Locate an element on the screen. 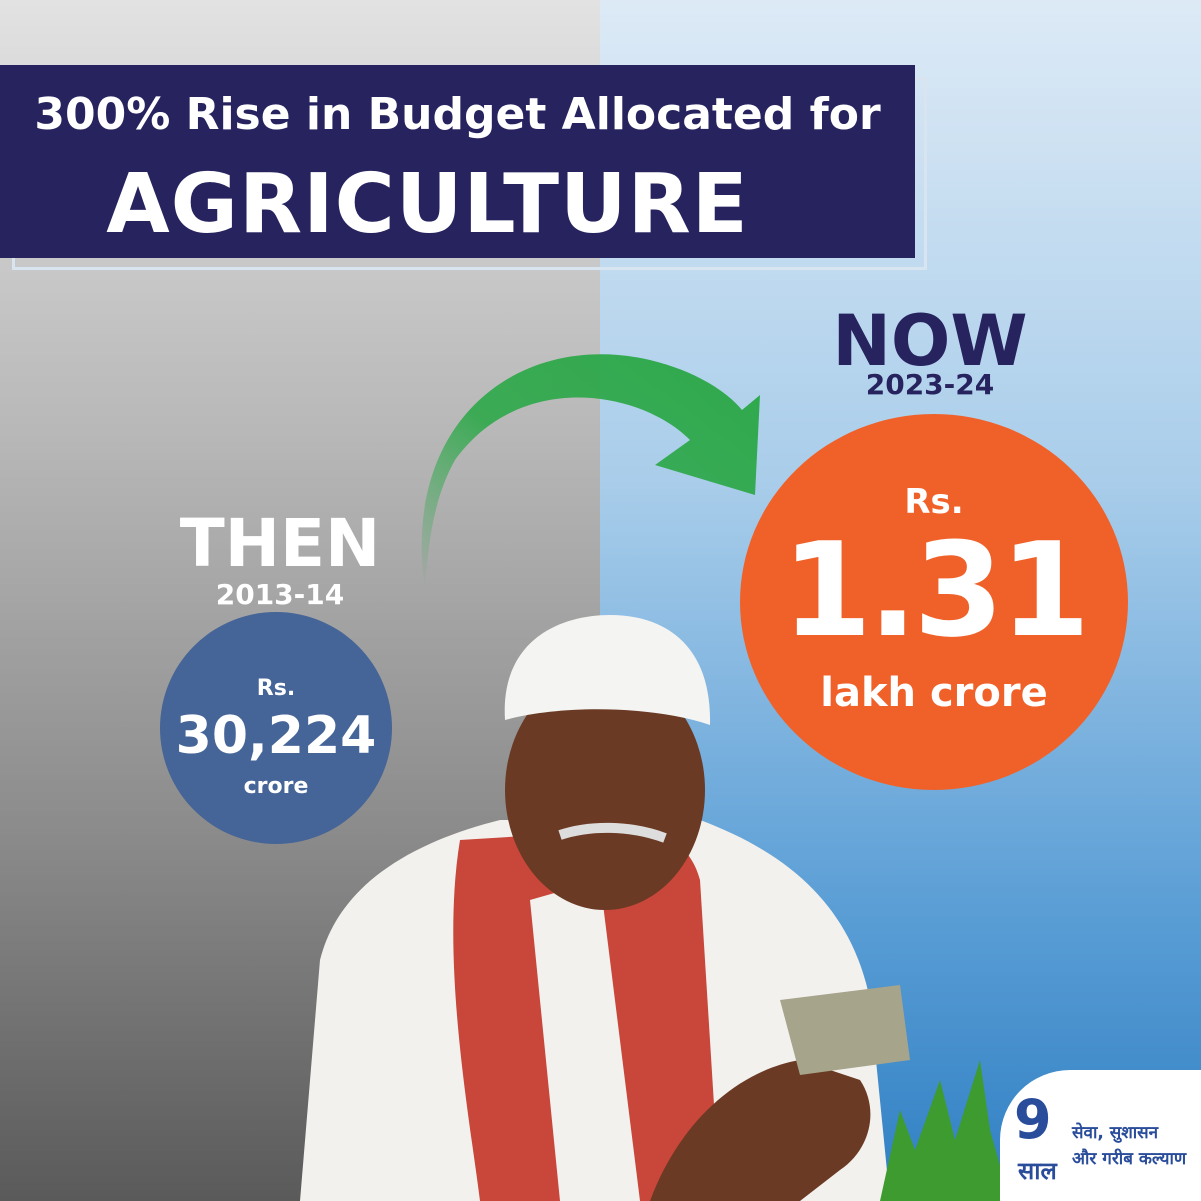 This screenshot has width=1201, height=1201. scarf is located at coordinates (586, 1014).